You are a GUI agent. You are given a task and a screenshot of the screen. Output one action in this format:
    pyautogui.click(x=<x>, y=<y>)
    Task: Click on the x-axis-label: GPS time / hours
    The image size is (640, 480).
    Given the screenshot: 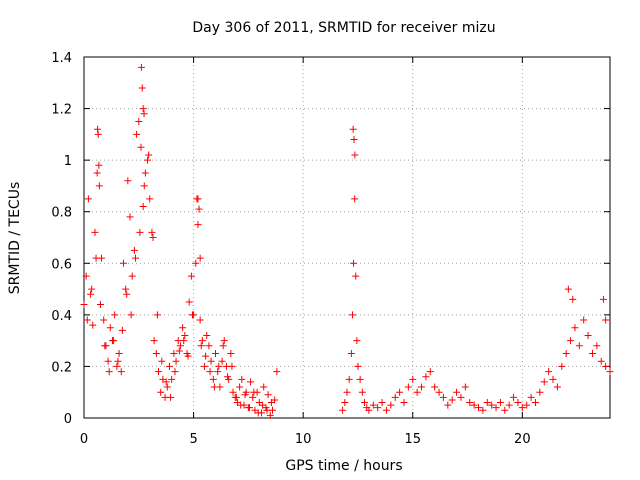 What is the action you would take?
    pyautogui.click(x=343, y=466)
    